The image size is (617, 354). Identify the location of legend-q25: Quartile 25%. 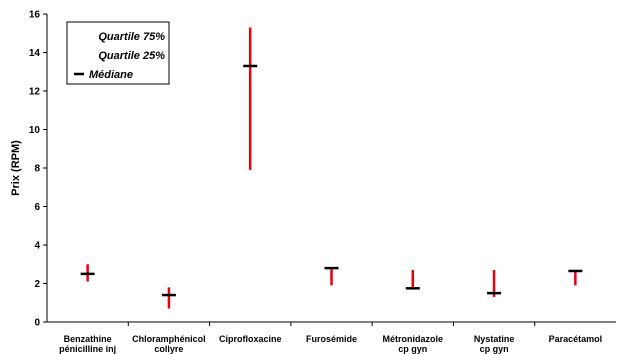
(131, 56).